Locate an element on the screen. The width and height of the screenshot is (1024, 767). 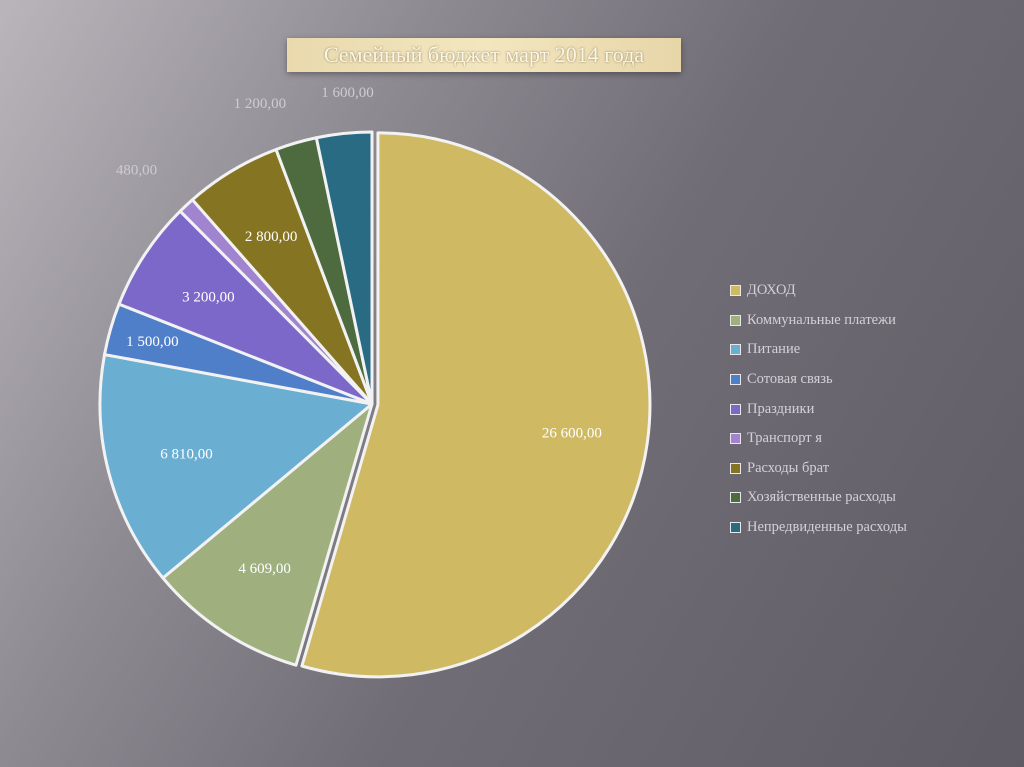
slice-value-label: 4 609,00 is located at coordinates (264, 569).